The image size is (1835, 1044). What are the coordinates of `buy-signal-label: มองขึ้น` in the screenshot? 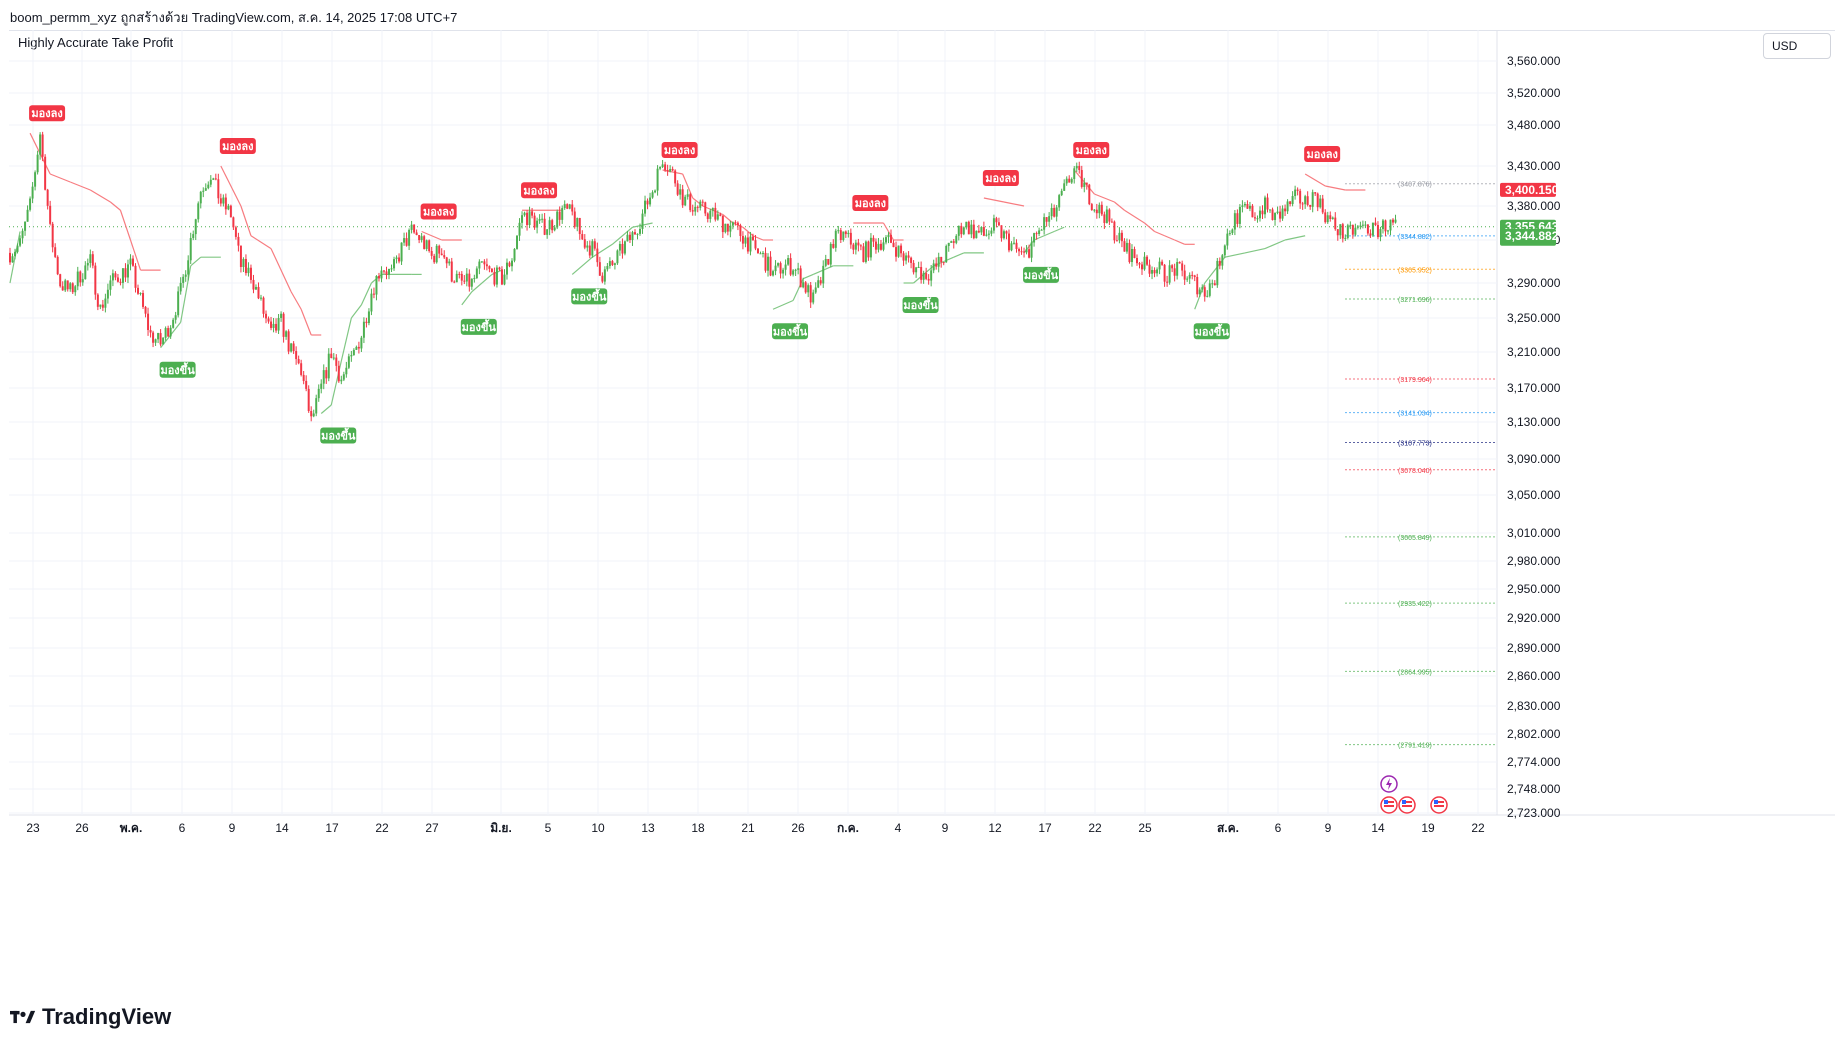 It's located at (920, 305).